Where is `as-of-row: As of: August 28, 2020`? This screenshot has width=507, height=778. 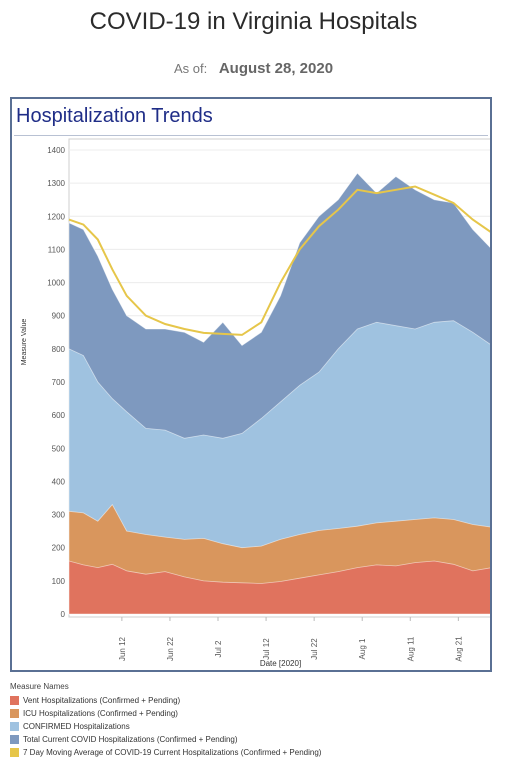 as-of-row: As of: August 28, 2020 is located at coordinates (253, 68).